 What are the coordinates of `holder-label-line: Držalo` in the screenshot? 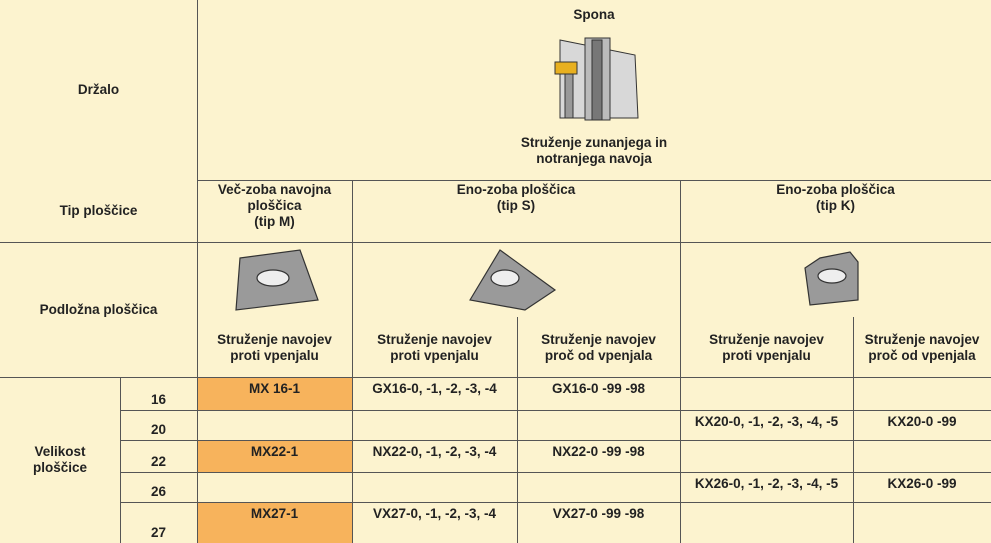 It's located at (98, 89).